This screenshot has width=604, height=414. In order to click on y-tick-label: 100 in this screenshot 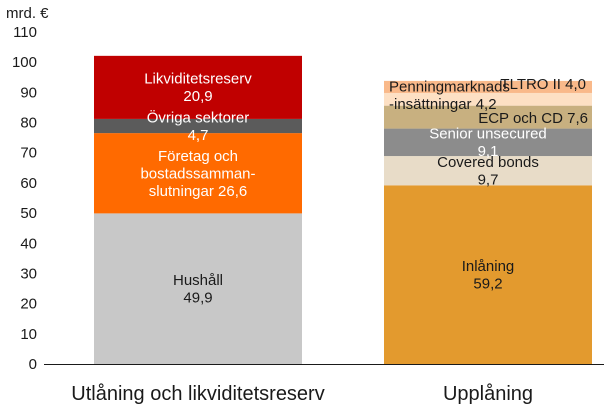, I will do `click(24, 62)`.